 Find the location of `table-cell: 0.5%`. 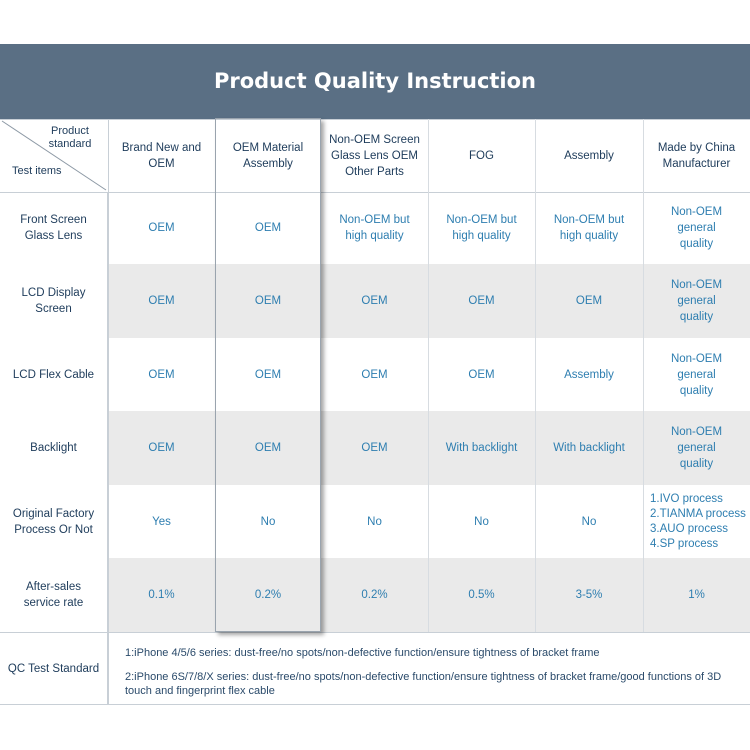

table-cell: 0.5% is located at coordinates (481, 595).